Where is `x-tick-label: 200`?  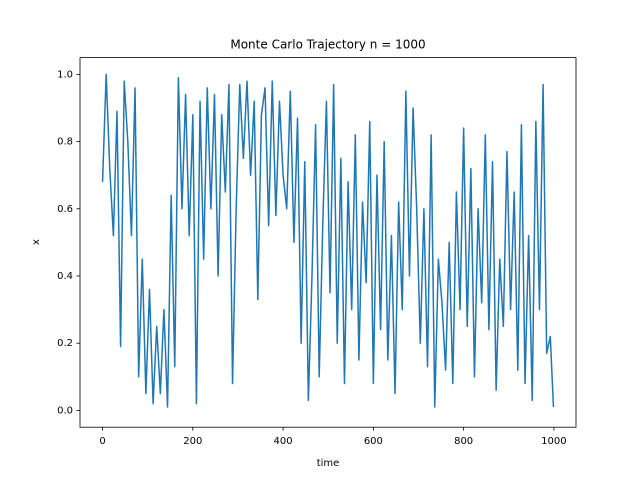 x-tick-label: 200 is located at coordinates (192, 441).